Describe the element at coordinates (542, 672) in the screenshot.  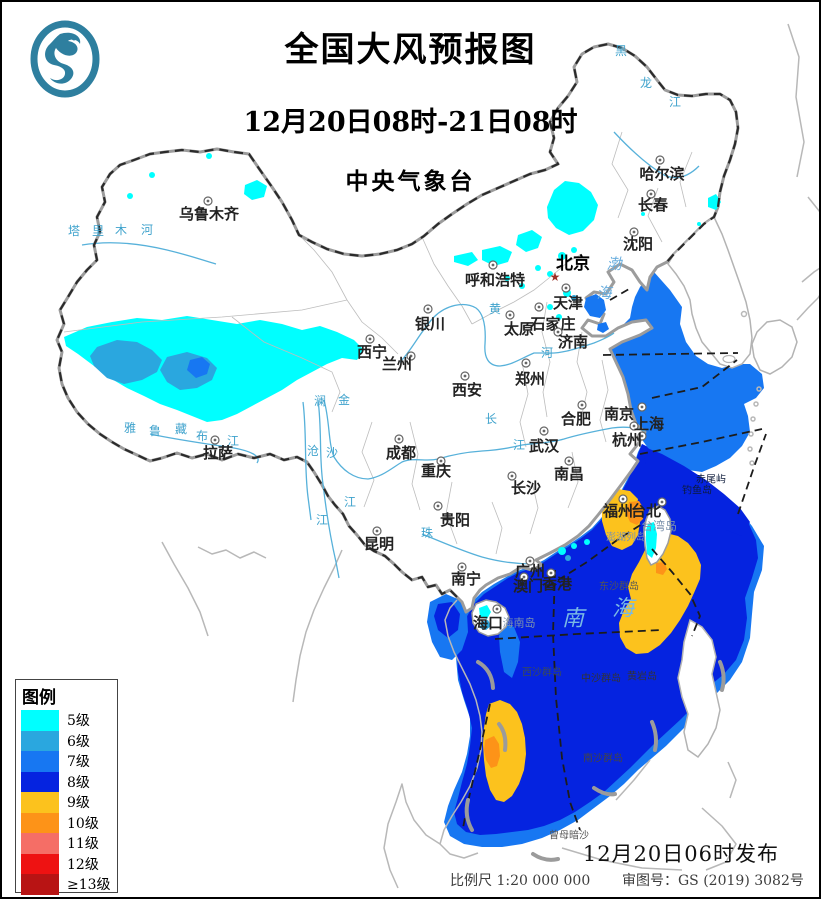
I see `island-label: 西沙群岛` at that location.